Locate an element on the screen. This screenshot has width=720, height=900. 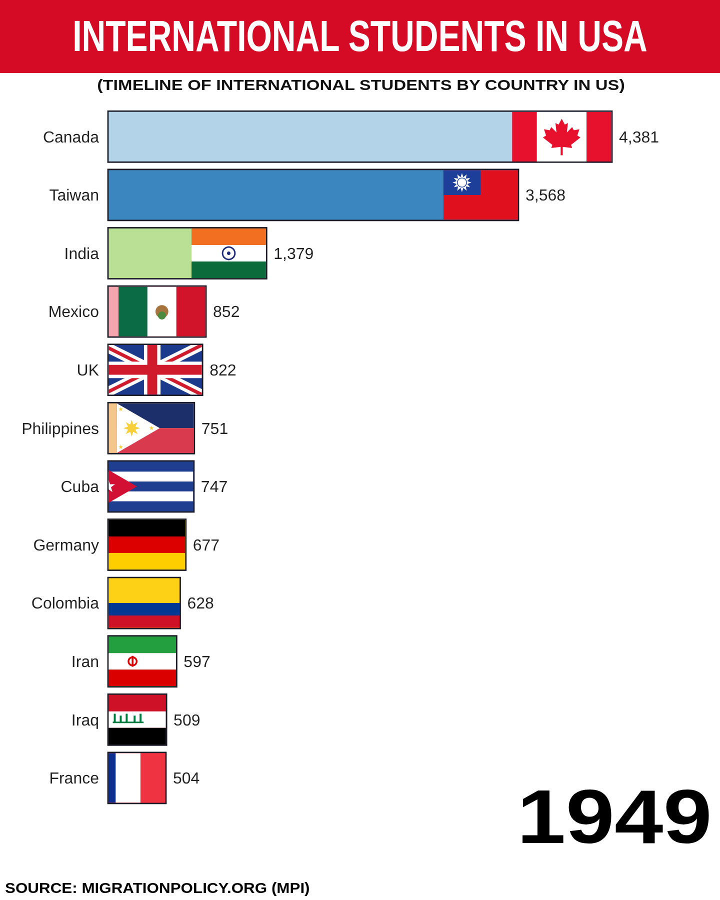
y-tick-label: India is located at coordinates (82, 254).